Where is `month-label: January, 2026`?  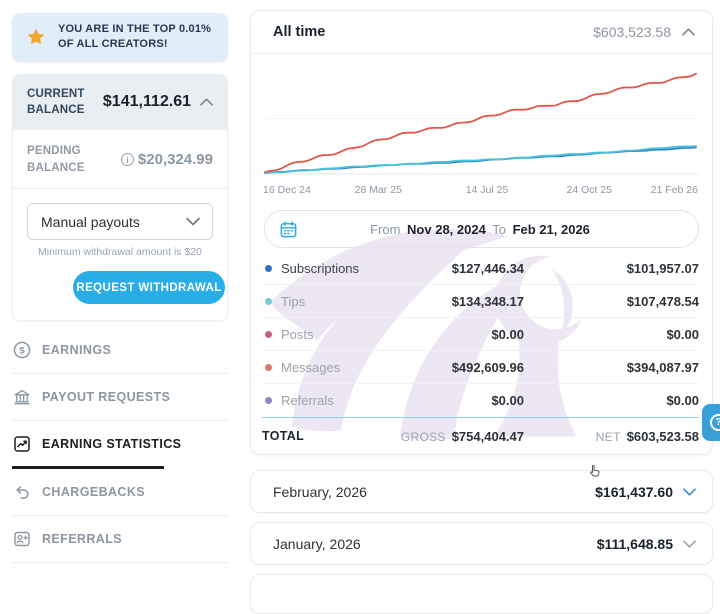
month-label: January, 2026 is located at coordinates (317, 543).